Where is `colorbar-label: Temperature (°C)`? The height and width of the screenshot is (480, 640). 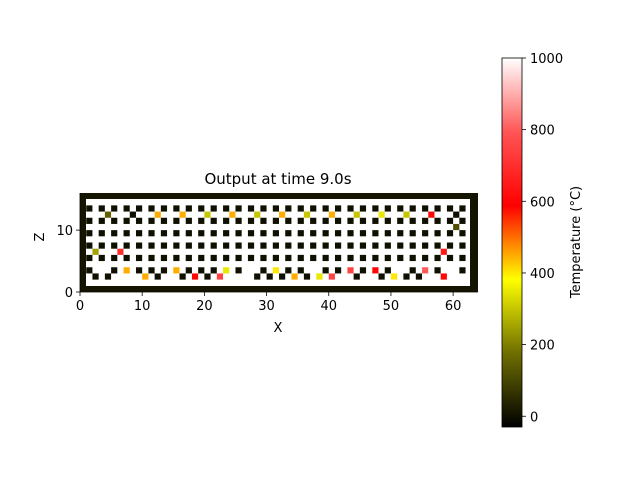 colorbar-label: Temperature (°C) is located at coordinates (576, 242).